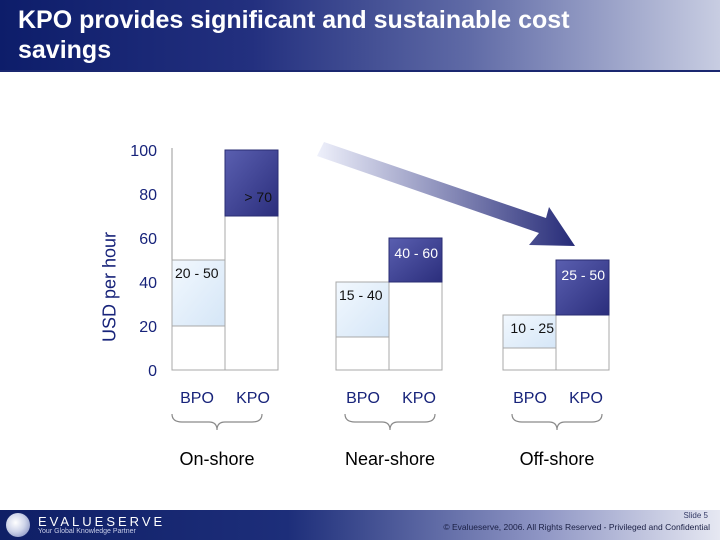 This screenshot has width=720, height=540. What do you see at coordinates (197, 273) in the screenshot?
I see `data-label: 20 - 50` at bounding box center [197, 273].